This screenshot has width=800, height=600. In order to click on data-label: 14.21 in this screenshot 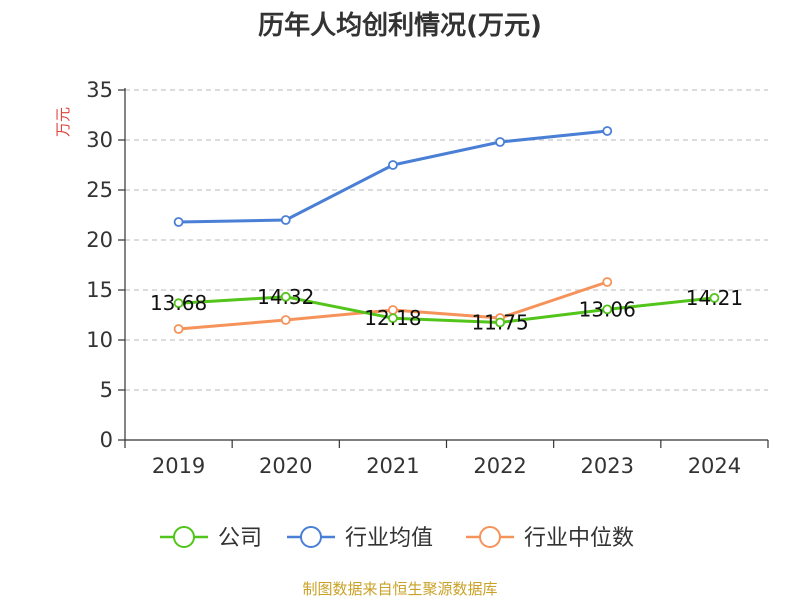, I will do `click(714, 298)`.